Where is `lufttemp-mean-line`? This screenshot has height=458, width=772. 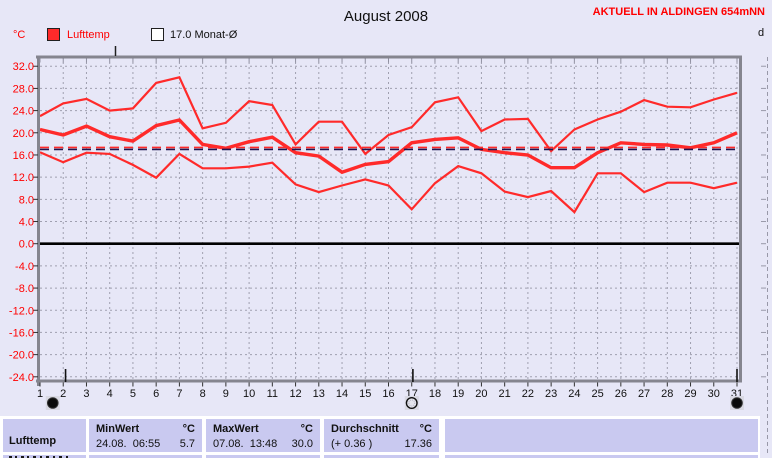 lufttemp-mean-line is located at coordinates (388, 146).